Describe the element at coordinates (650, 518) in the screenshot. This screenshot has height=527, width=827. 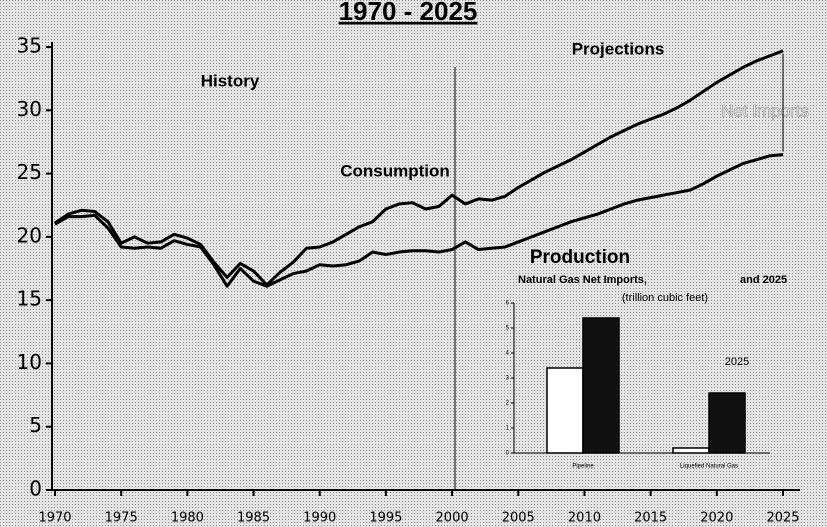
I see `x-tick-label: 2015` at that location.